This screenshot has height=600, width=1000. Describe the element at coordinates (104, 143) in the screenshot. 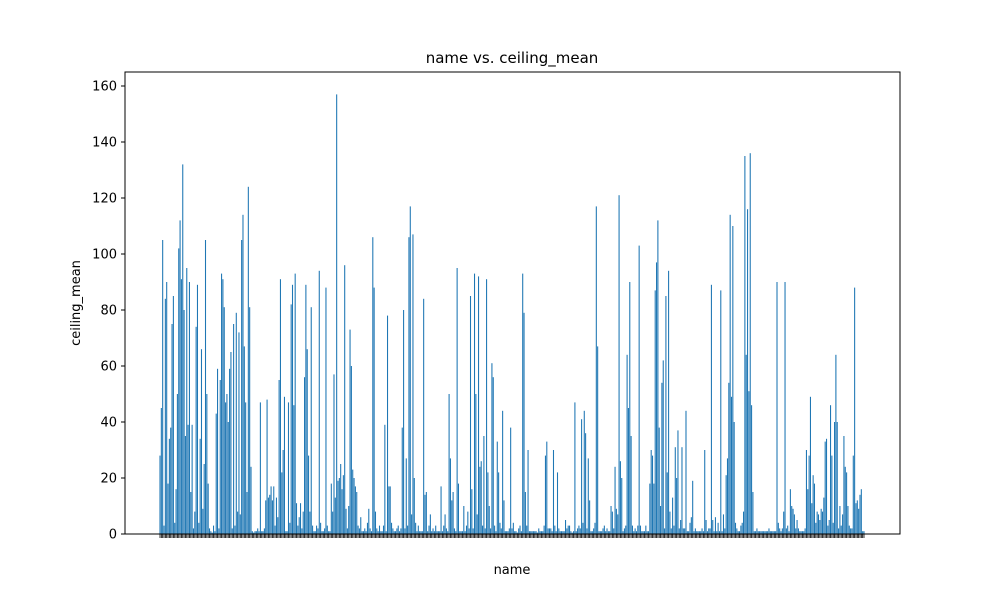

I see `y-tick-label: 140` at that location.